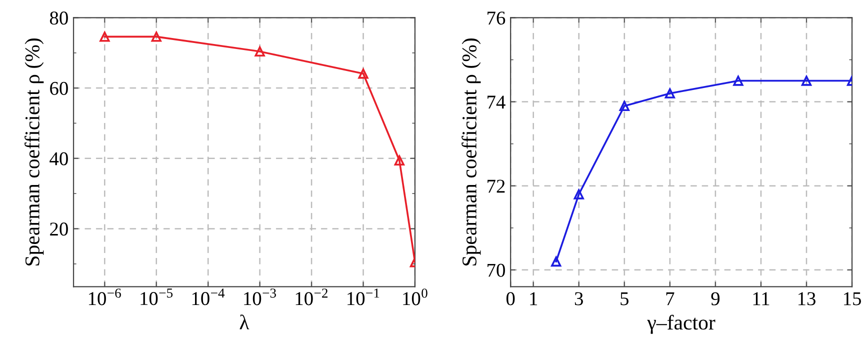 This screenshot has height=354, width=865. What do you see at coordinates (497, 102) in the screenshot?
I see `y-tick-label: 74` at bounding box center [497, 102].